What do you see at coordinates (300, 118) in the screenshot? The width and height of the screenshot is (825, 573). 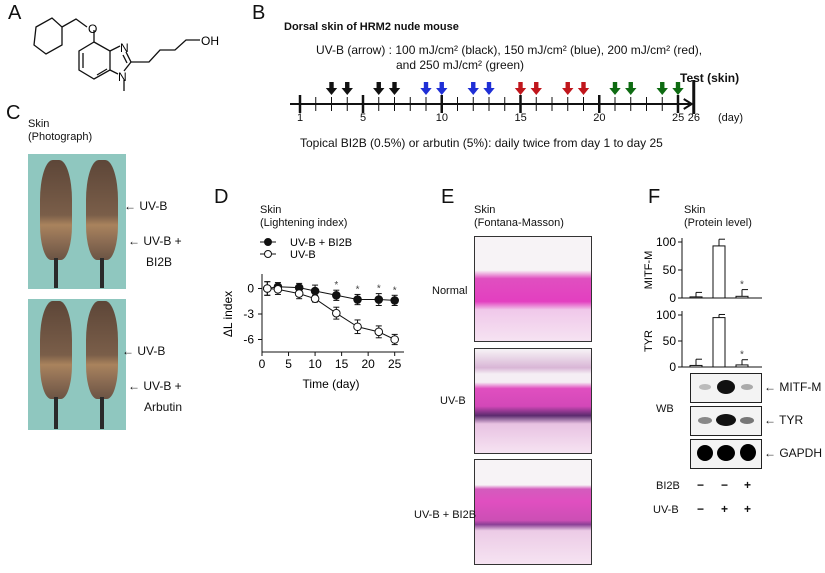 I see `timeline-tick-label: 1` at bounding box center [300, 118].